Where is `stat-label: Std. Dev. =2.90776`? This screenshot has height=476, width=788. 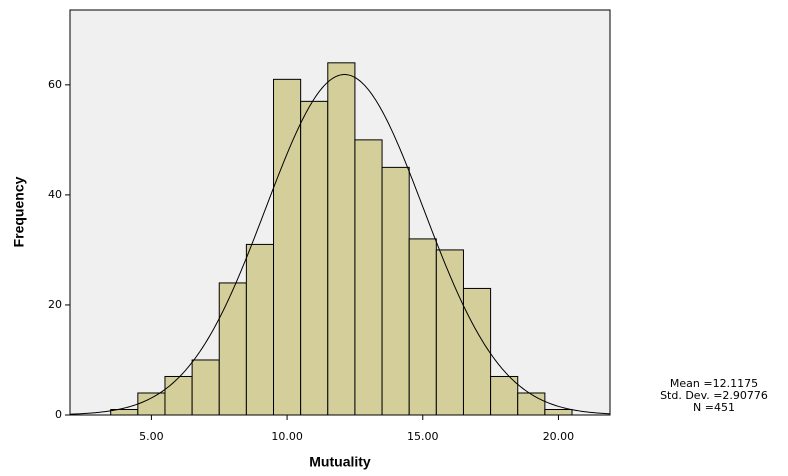
stat-label: Std. Dev. =2.90776 is located at coordinates (714, 395).